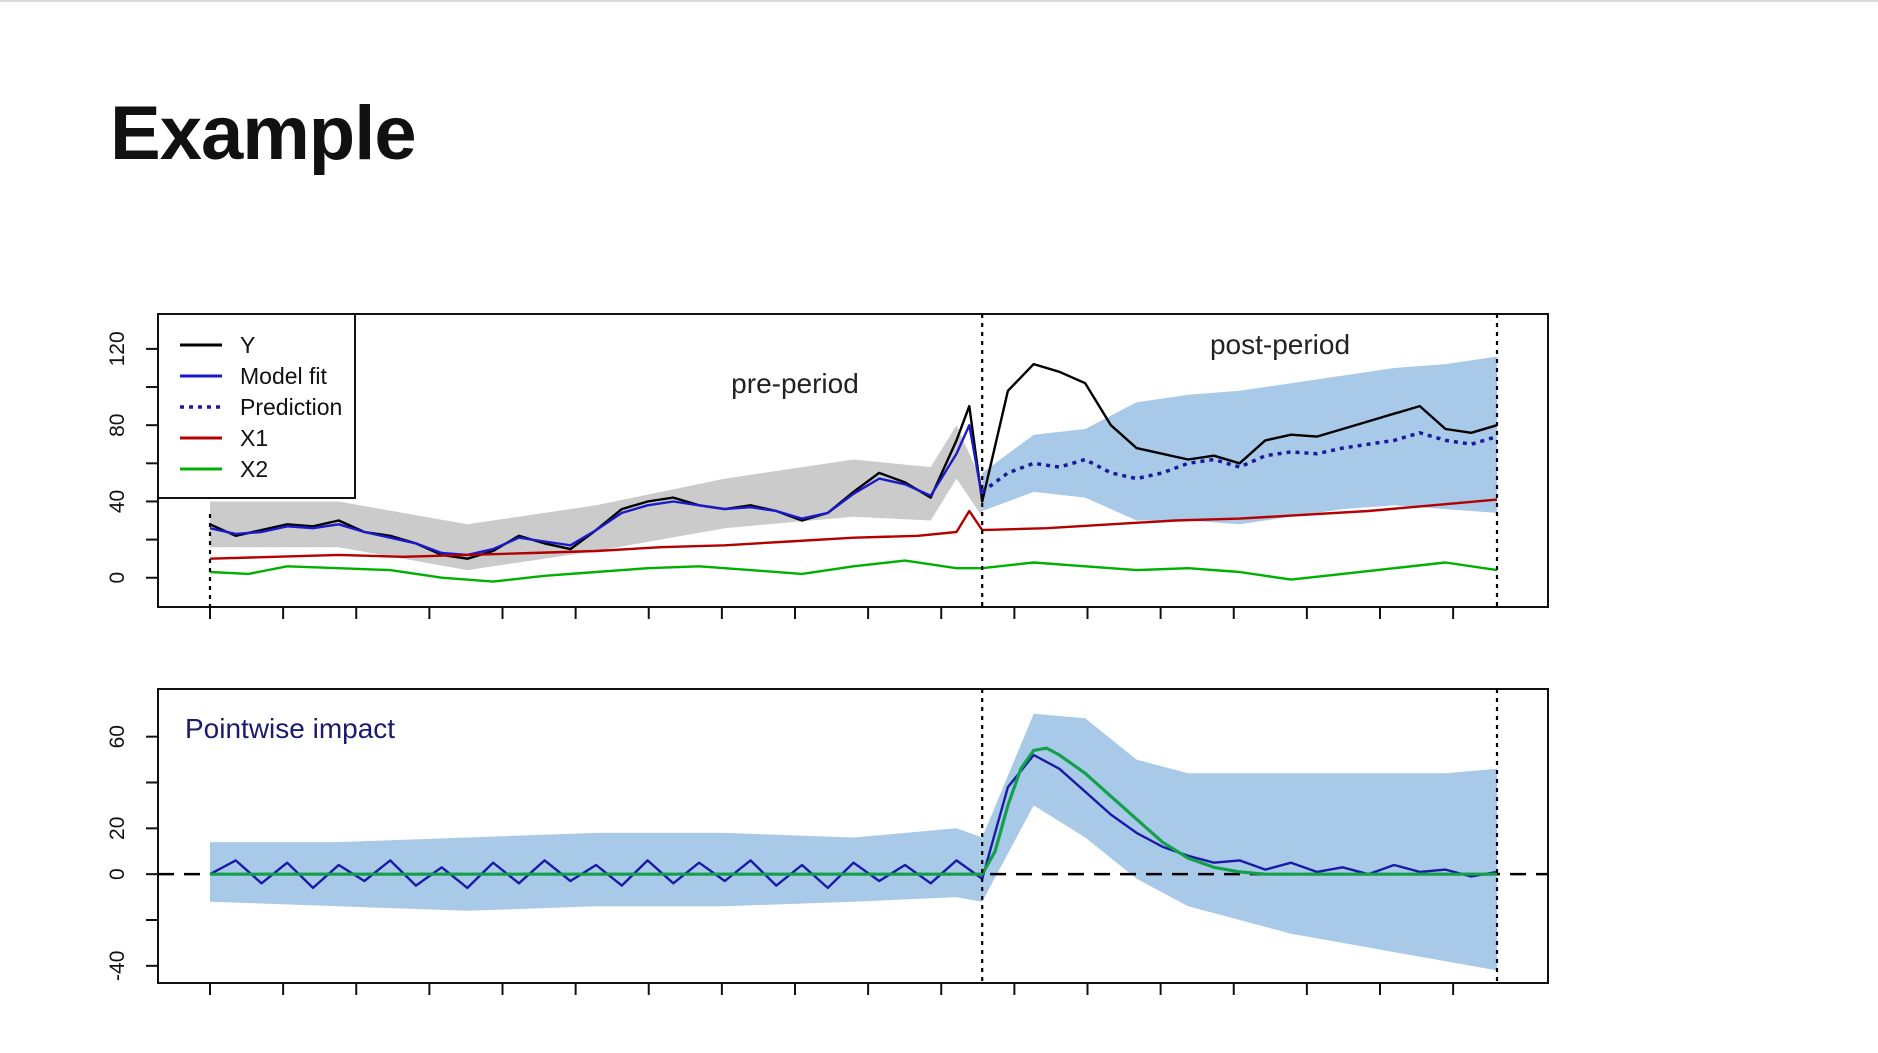 The width and height of the screenshot is (1878, 1053). Describe the element at coordinates (290, 728) in the screenshot. I see `pointwise-impact-label: Pointwise impact` at that location.